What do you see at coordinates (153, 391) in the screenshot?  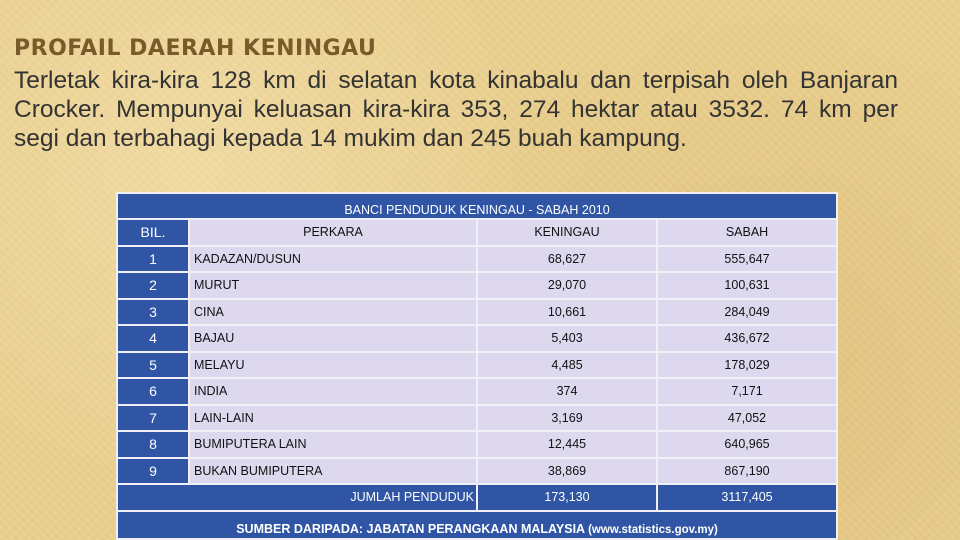 I see `row-number: 6` at bounding box center [153, 391].